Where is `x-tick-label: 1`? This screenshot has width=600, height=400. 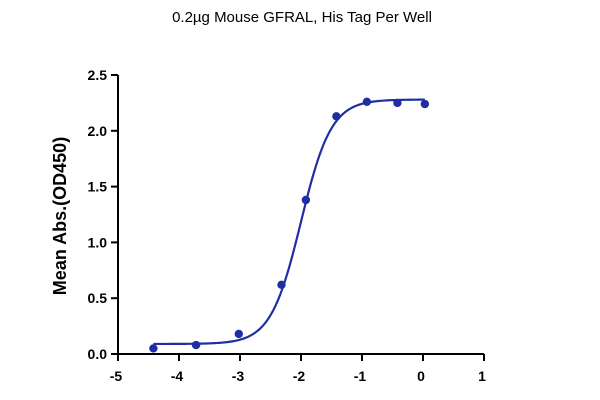 x-tick-label: 1 is located at coordinates (482, 376).